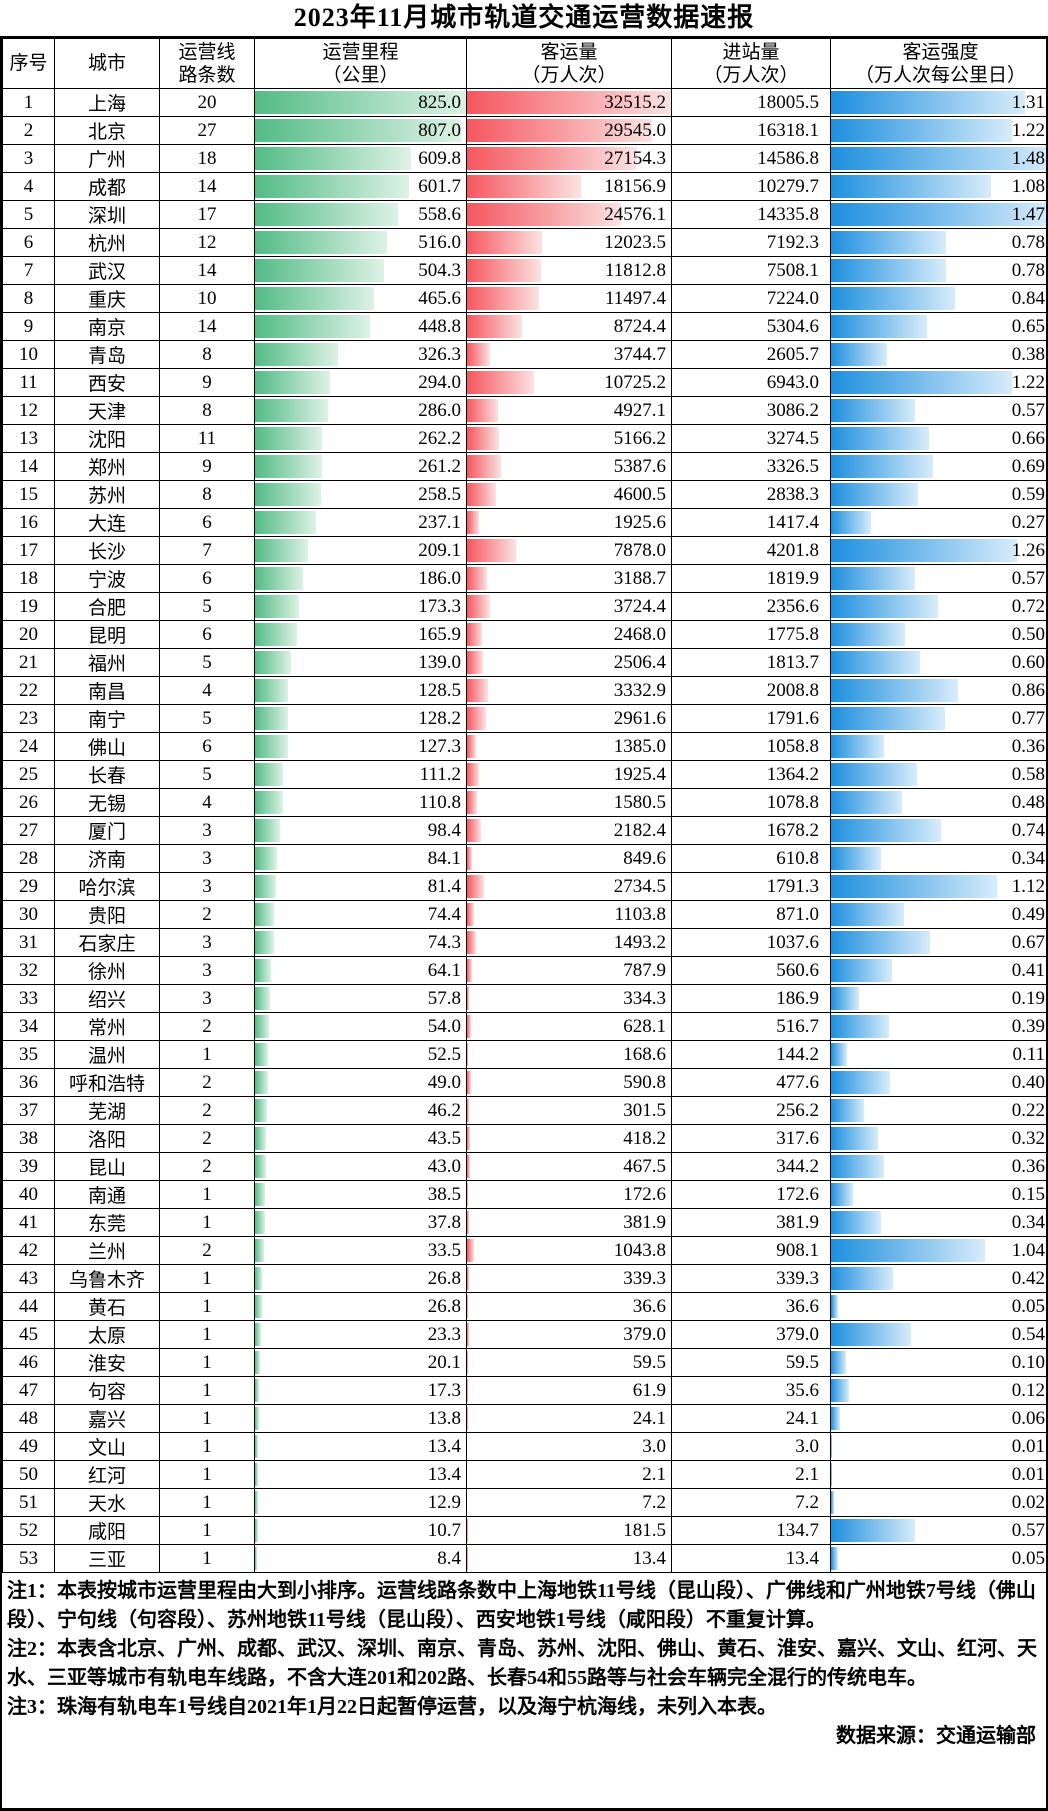 The image size is (1048, 1811). What do you see at coordinates (28, 1222) in the screenshot?
I see `rank-cell: 41` at bounding box center [28, 1222].